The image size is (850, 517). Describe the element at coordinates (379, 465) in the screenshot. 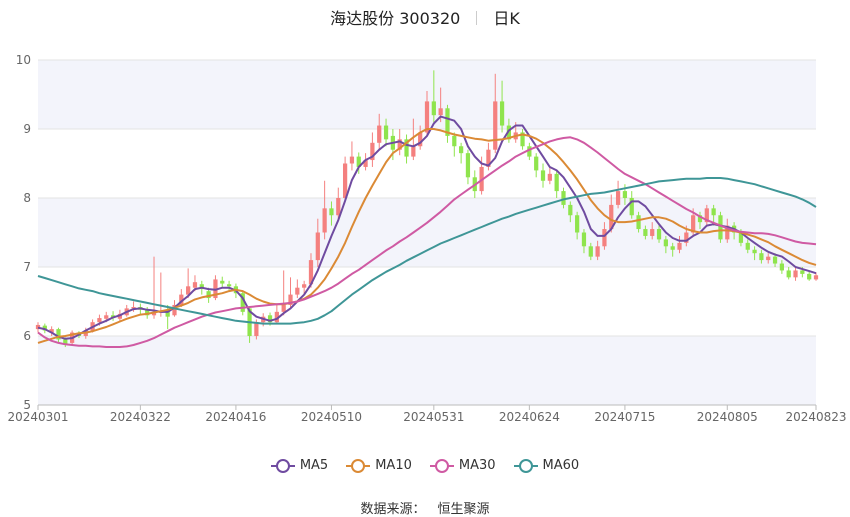

I see `legend-item-ma10: MA10` at that location.